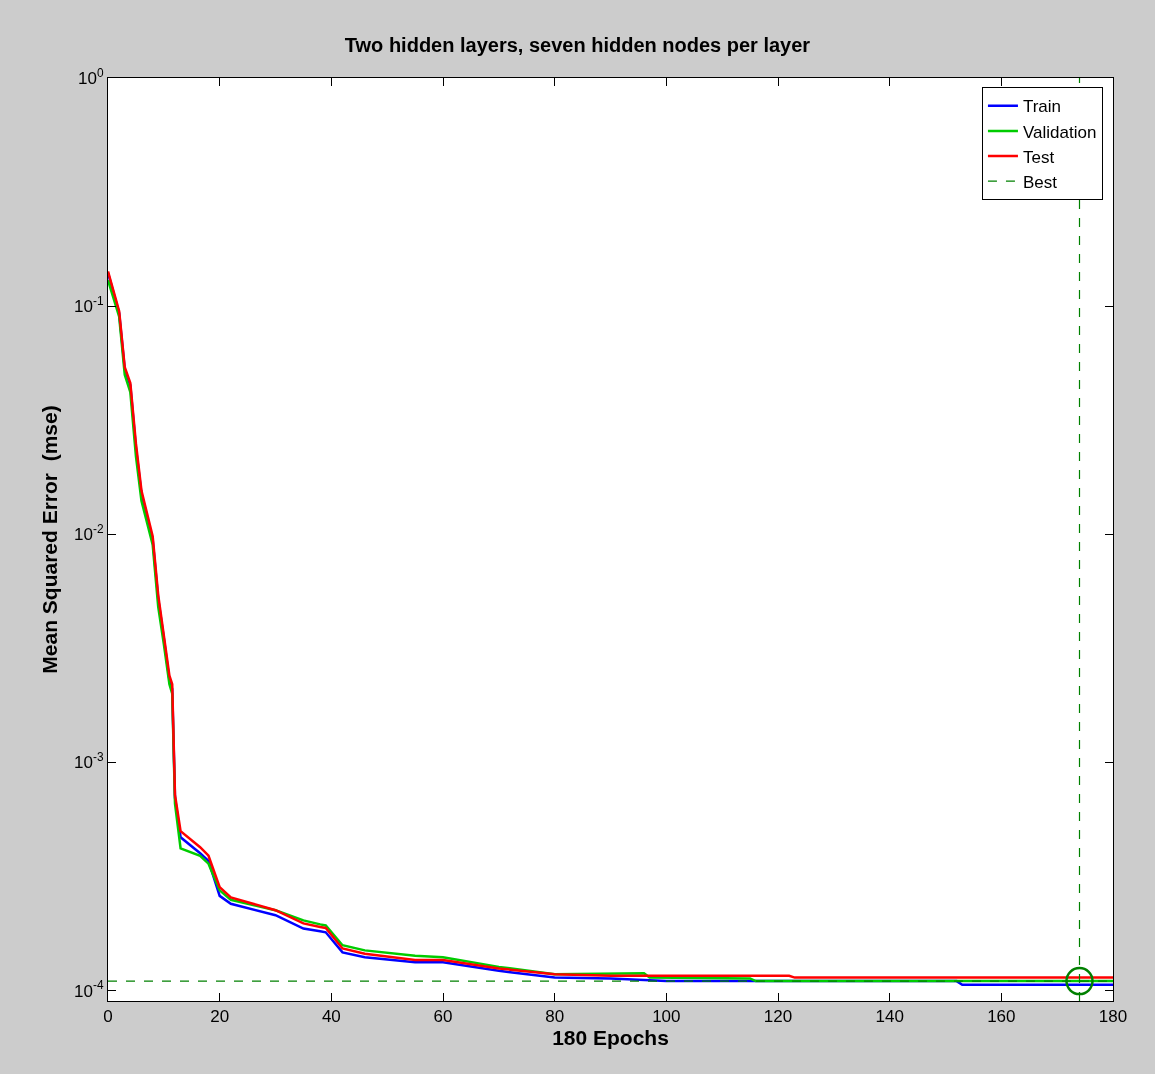 The width and height of the screenshot is (1155, 1074). What do you see at coordinates (108, 1017) in the screenshot?
I see `x-tick-label: 0` at bounding box center [108, 1017].